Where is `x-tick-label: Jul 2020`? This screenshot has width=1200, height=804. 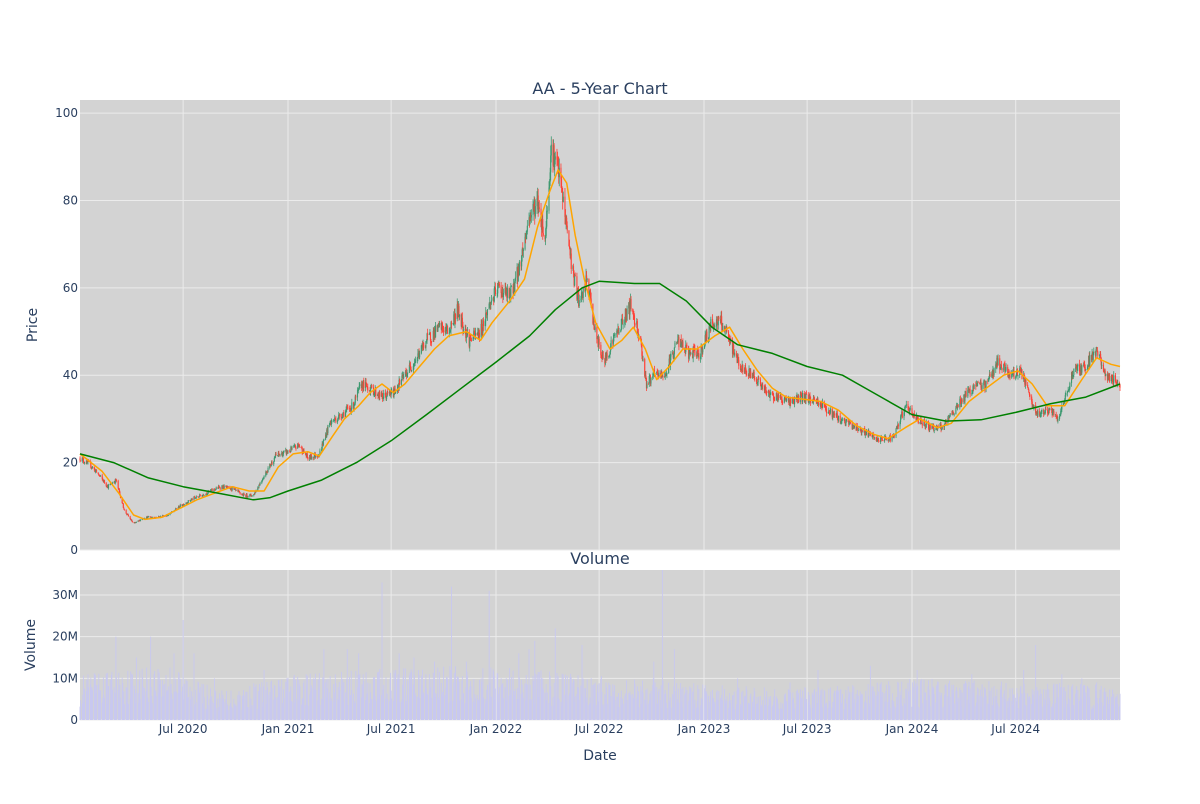
x-tick-label: Jul 2020 is located at coordinates (183, 729).